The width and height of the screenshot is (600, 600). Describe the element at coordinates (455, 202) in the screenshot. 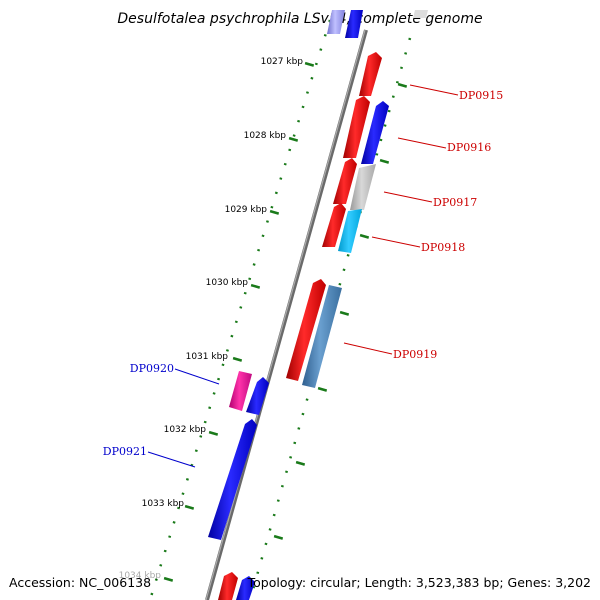

I see `gene-label-dp0917: DP0917` at that location.